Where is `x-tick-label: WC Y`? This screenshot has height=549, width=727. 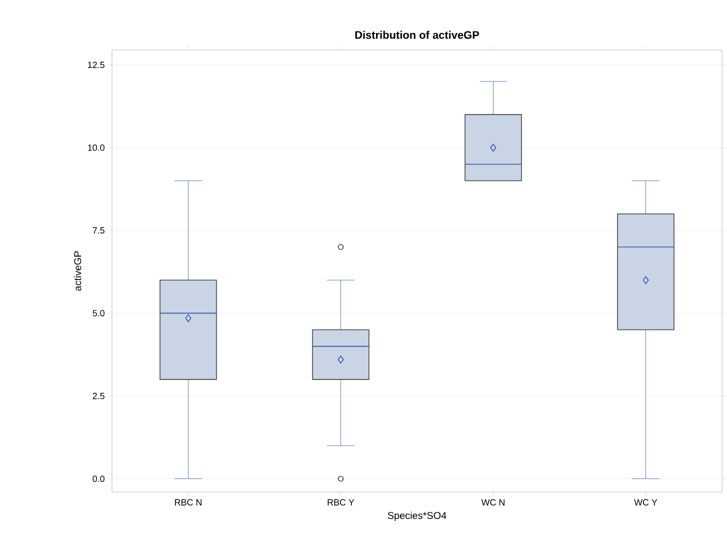 x-tick-label: WC Y is located at coordinates (646, 502).